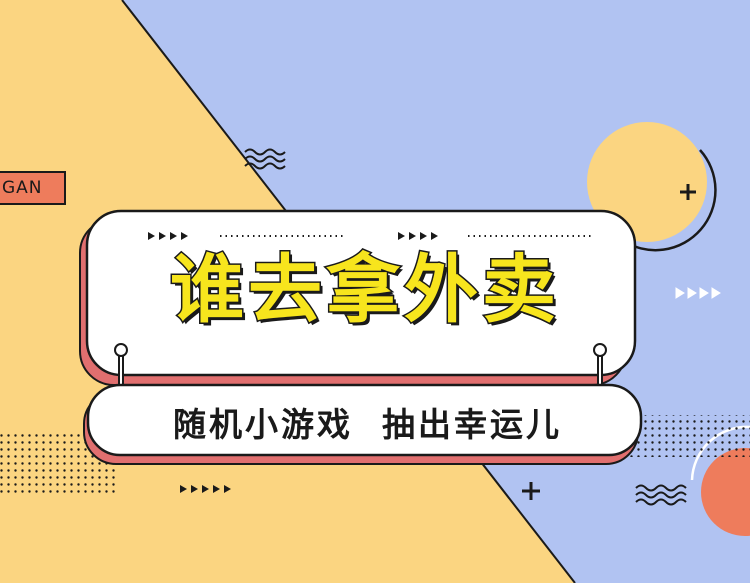 The height and width of the screenshot is (583, 750). Describe the element at coordinates (687, 436) in the screenshot. I see `dot-grid-icon` at that location.